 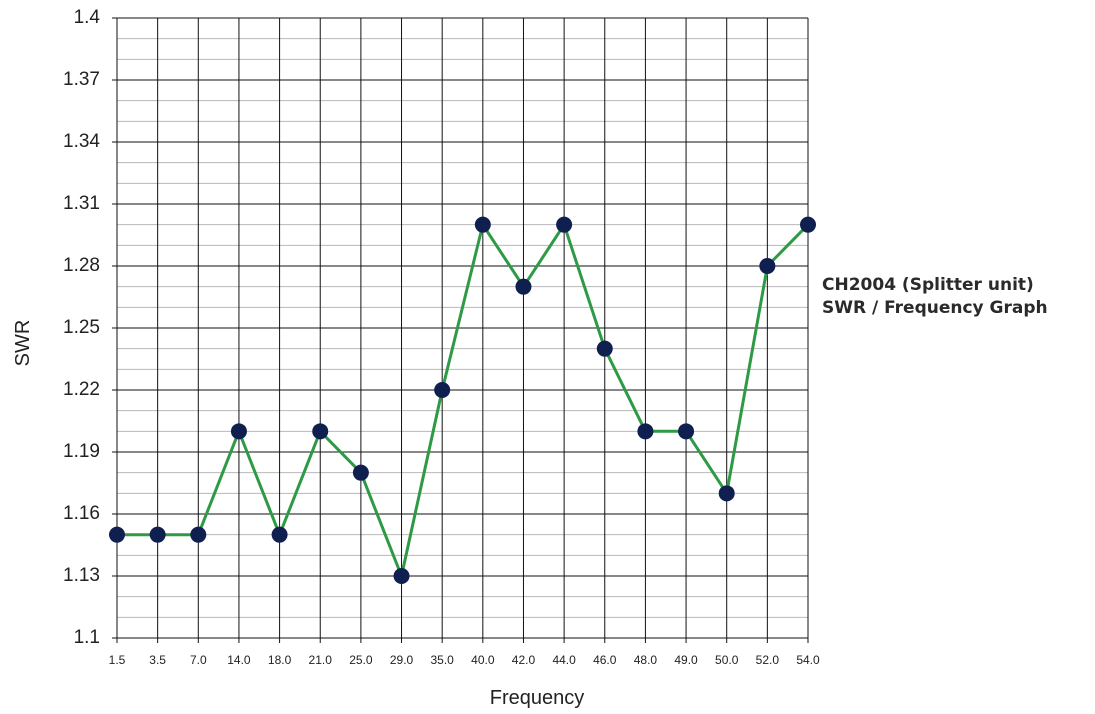 What do you see at coordinates (605, 660) in the screenshot?
I see `x-tick-label: 46.0` at bounding box center [605, 660].